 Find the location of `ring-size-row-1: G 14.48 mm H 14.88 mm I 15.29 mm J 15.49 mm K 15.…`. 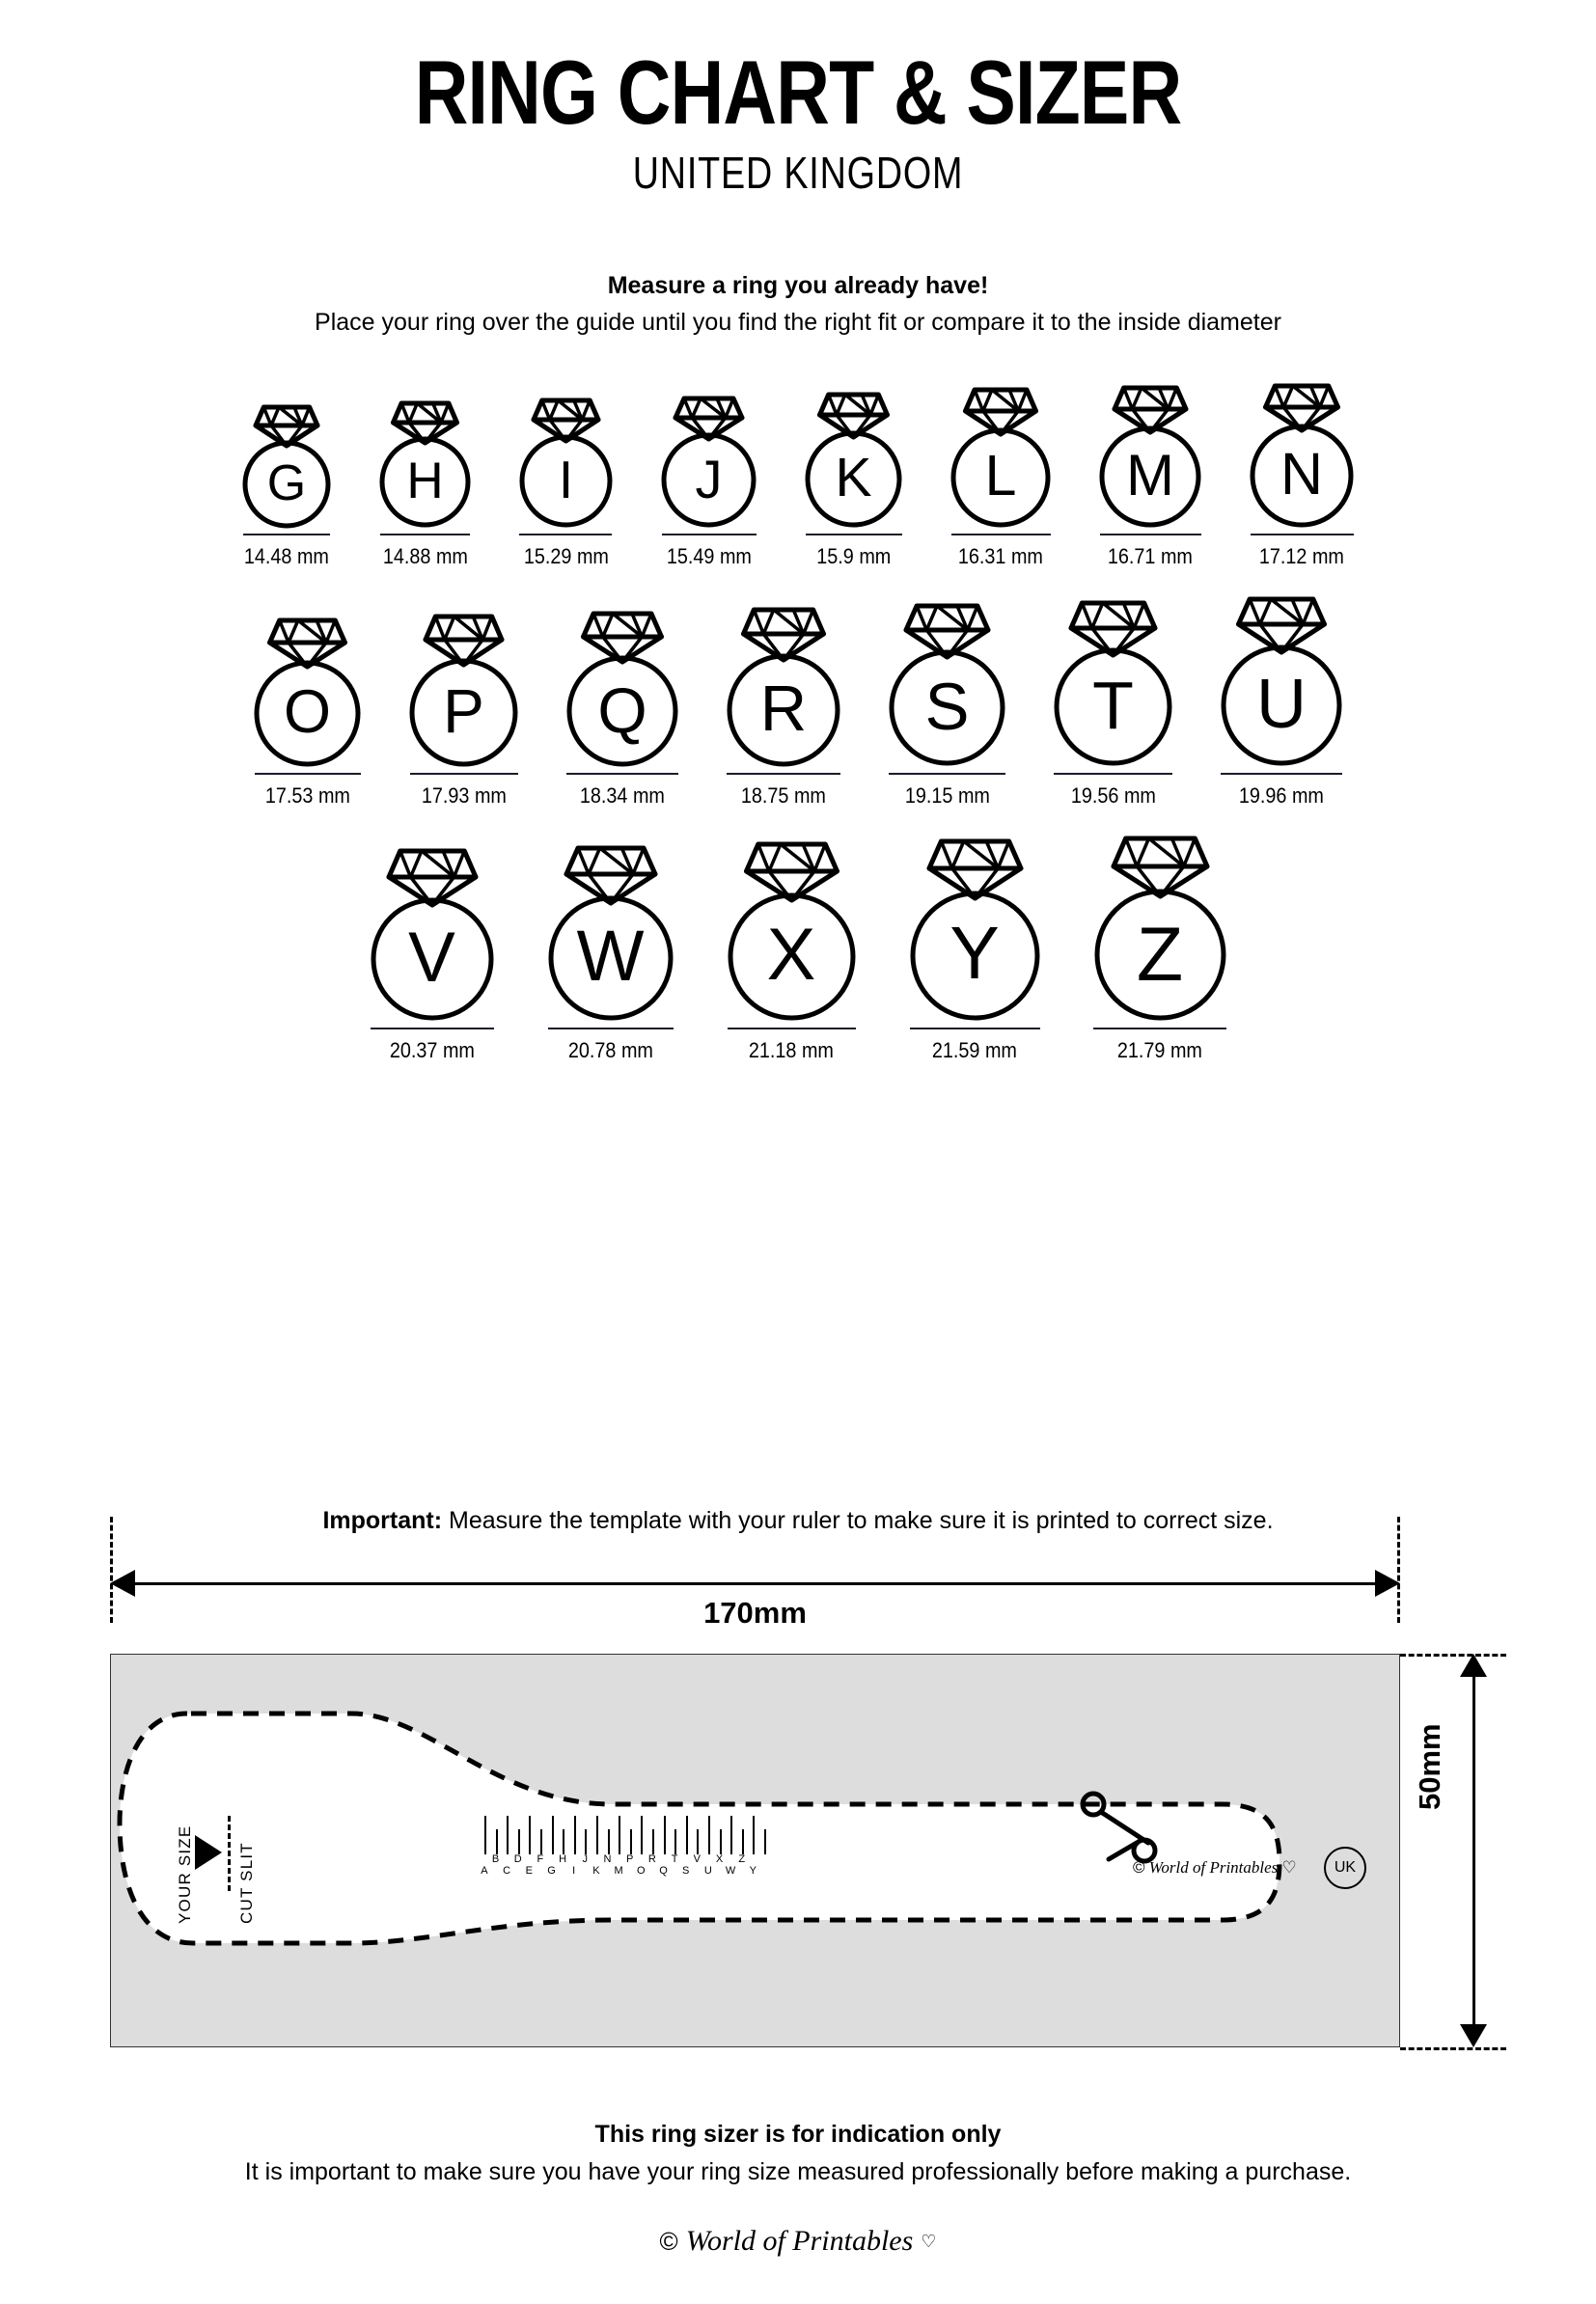

ring-size-row-1: G 14.48 mm H 14.88 mm I 15.29 mm J 15.49 mm K 15.… is located at coordinates (798, 475).